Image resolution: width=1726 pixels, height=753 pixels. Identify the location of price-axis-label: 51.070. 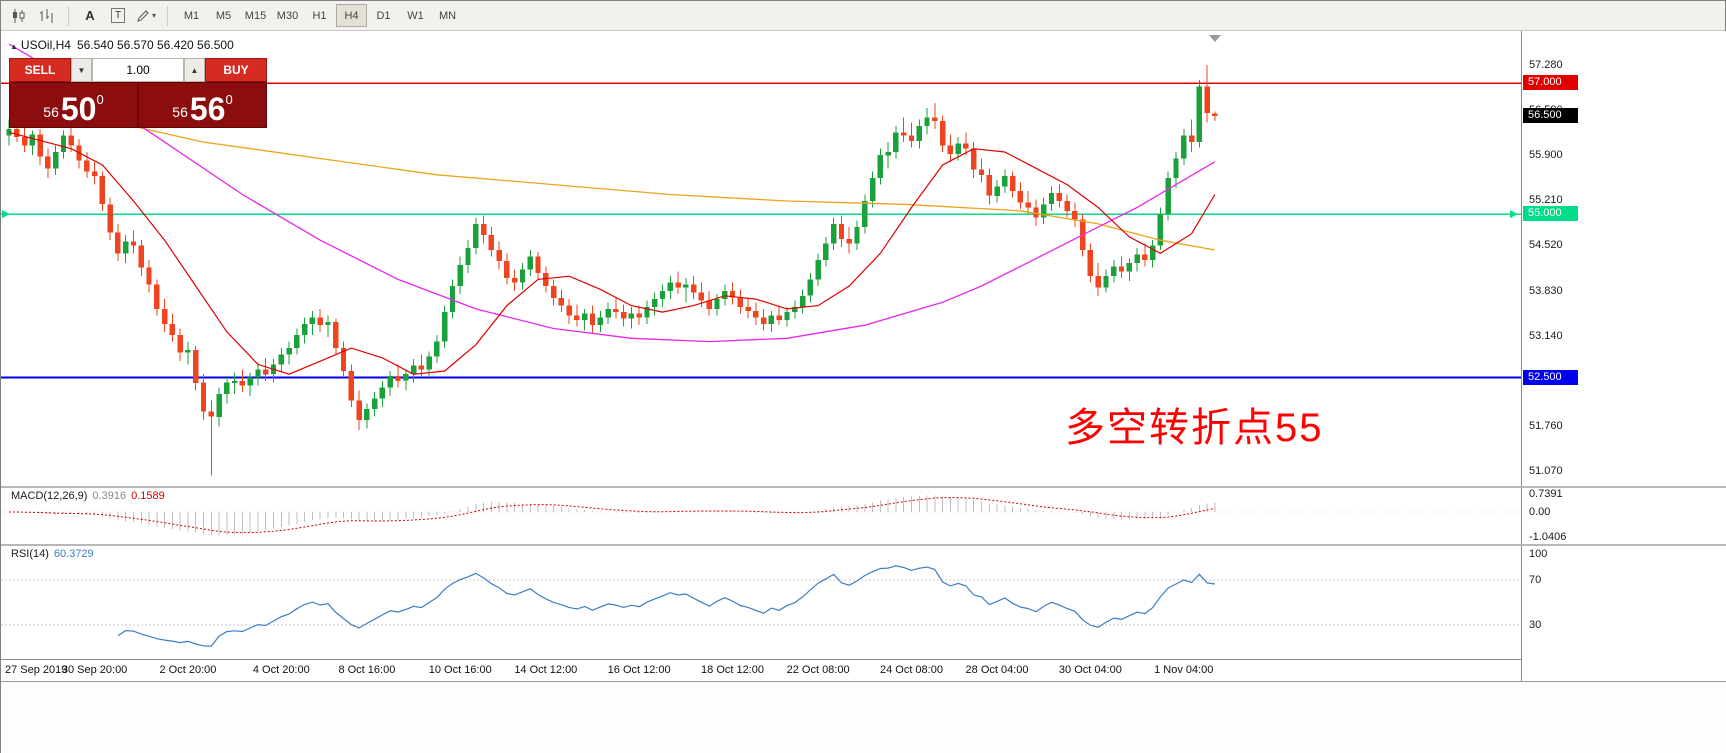
(1546, 471).